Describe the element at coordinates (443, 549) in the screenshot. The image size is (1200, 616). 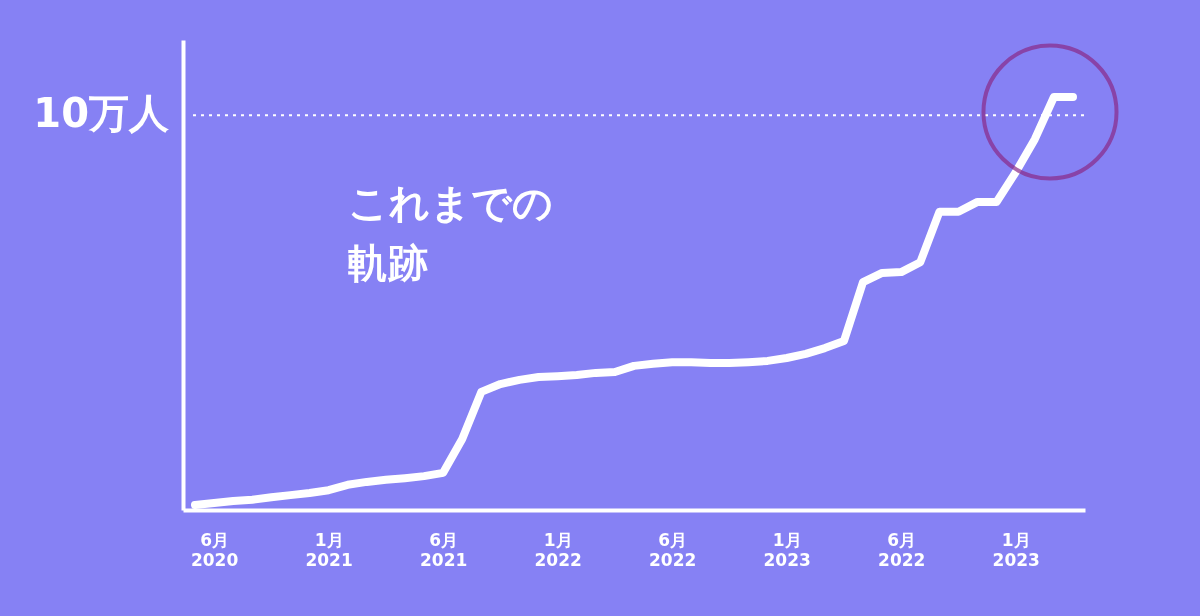
I see `x-tick-label: 6月 2021` at that location.